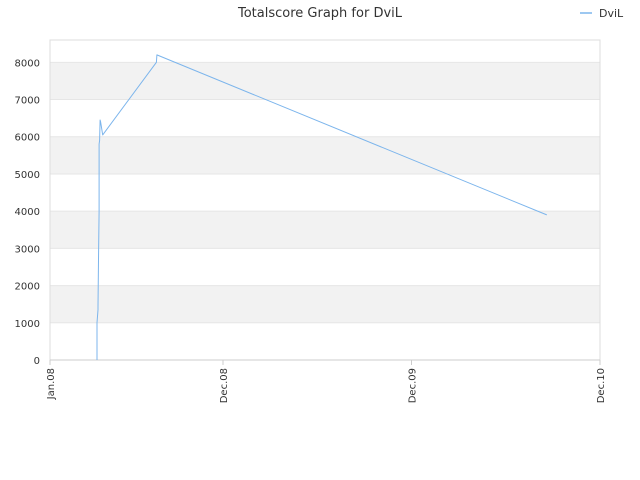  What do you see at coordinates (27, 287) in the screenshot?
I see `y-tick-label: 2000` at bounding box center [27, 287].